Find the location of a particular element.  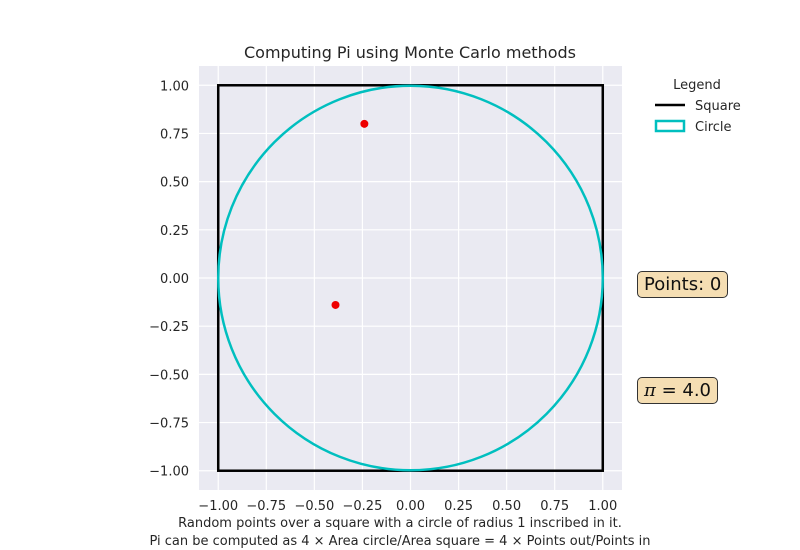

x-tick-label: −0.25 is located at coordinates (363, 506).